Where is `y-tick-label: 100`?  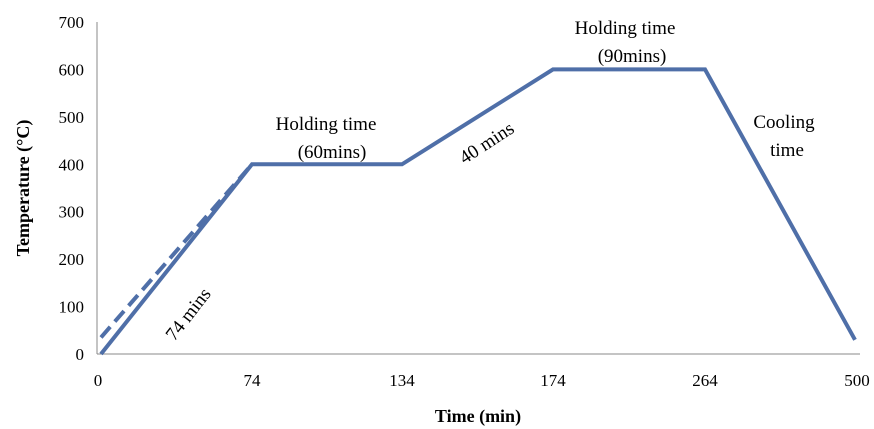 y-tick-label: 100 is located at coordinates (72, 307).